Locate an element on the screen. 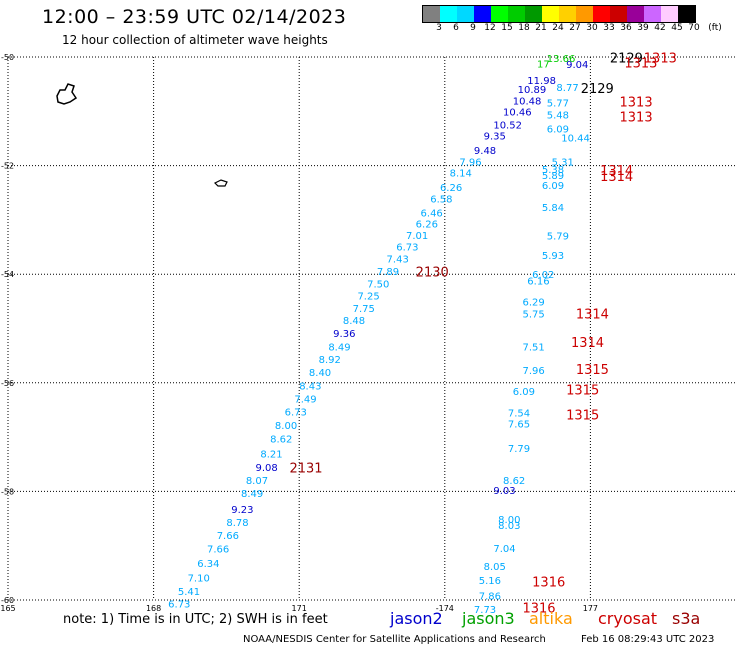  swh-value-label: 8.92 is located at coordinates (330, 360).